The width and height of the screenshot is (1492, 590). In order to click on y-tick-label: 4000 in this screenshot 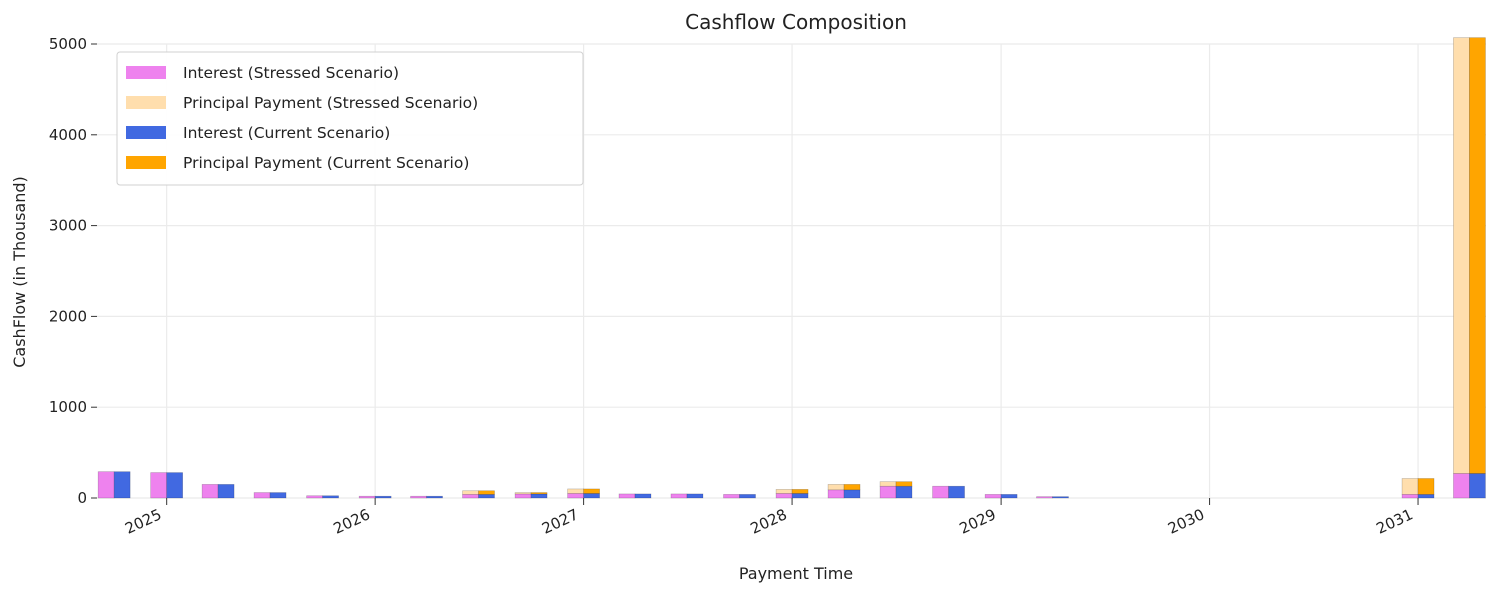, I will do `click(68, 135)`.